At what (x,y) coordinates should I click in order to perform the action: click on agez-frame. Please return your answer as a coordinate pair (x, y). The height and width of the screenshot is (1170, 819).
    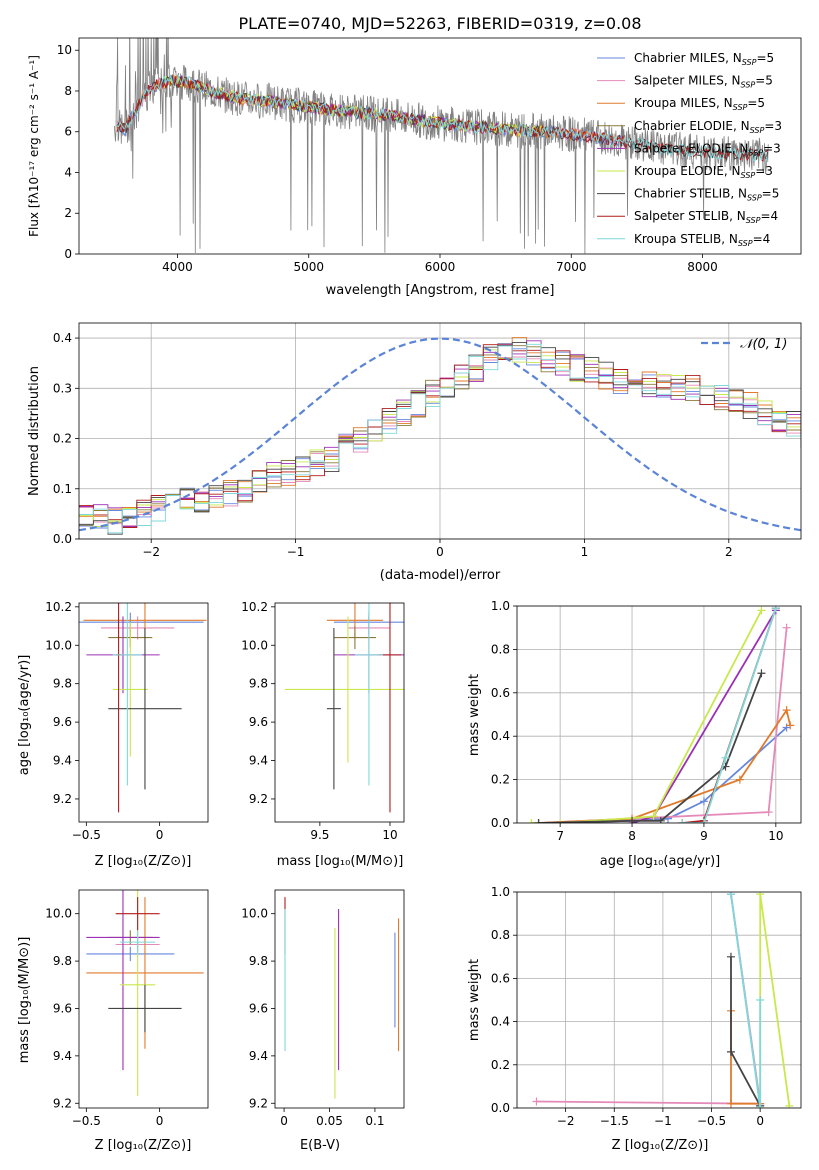
    Looking at the image, I should click on (143, 712).